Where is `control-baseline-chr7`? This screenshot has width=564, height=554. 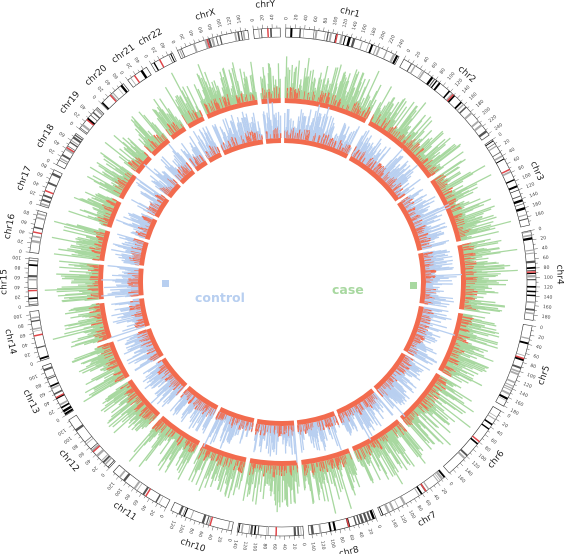 control-baseline-chr7 is located at coordinates (355, 401).